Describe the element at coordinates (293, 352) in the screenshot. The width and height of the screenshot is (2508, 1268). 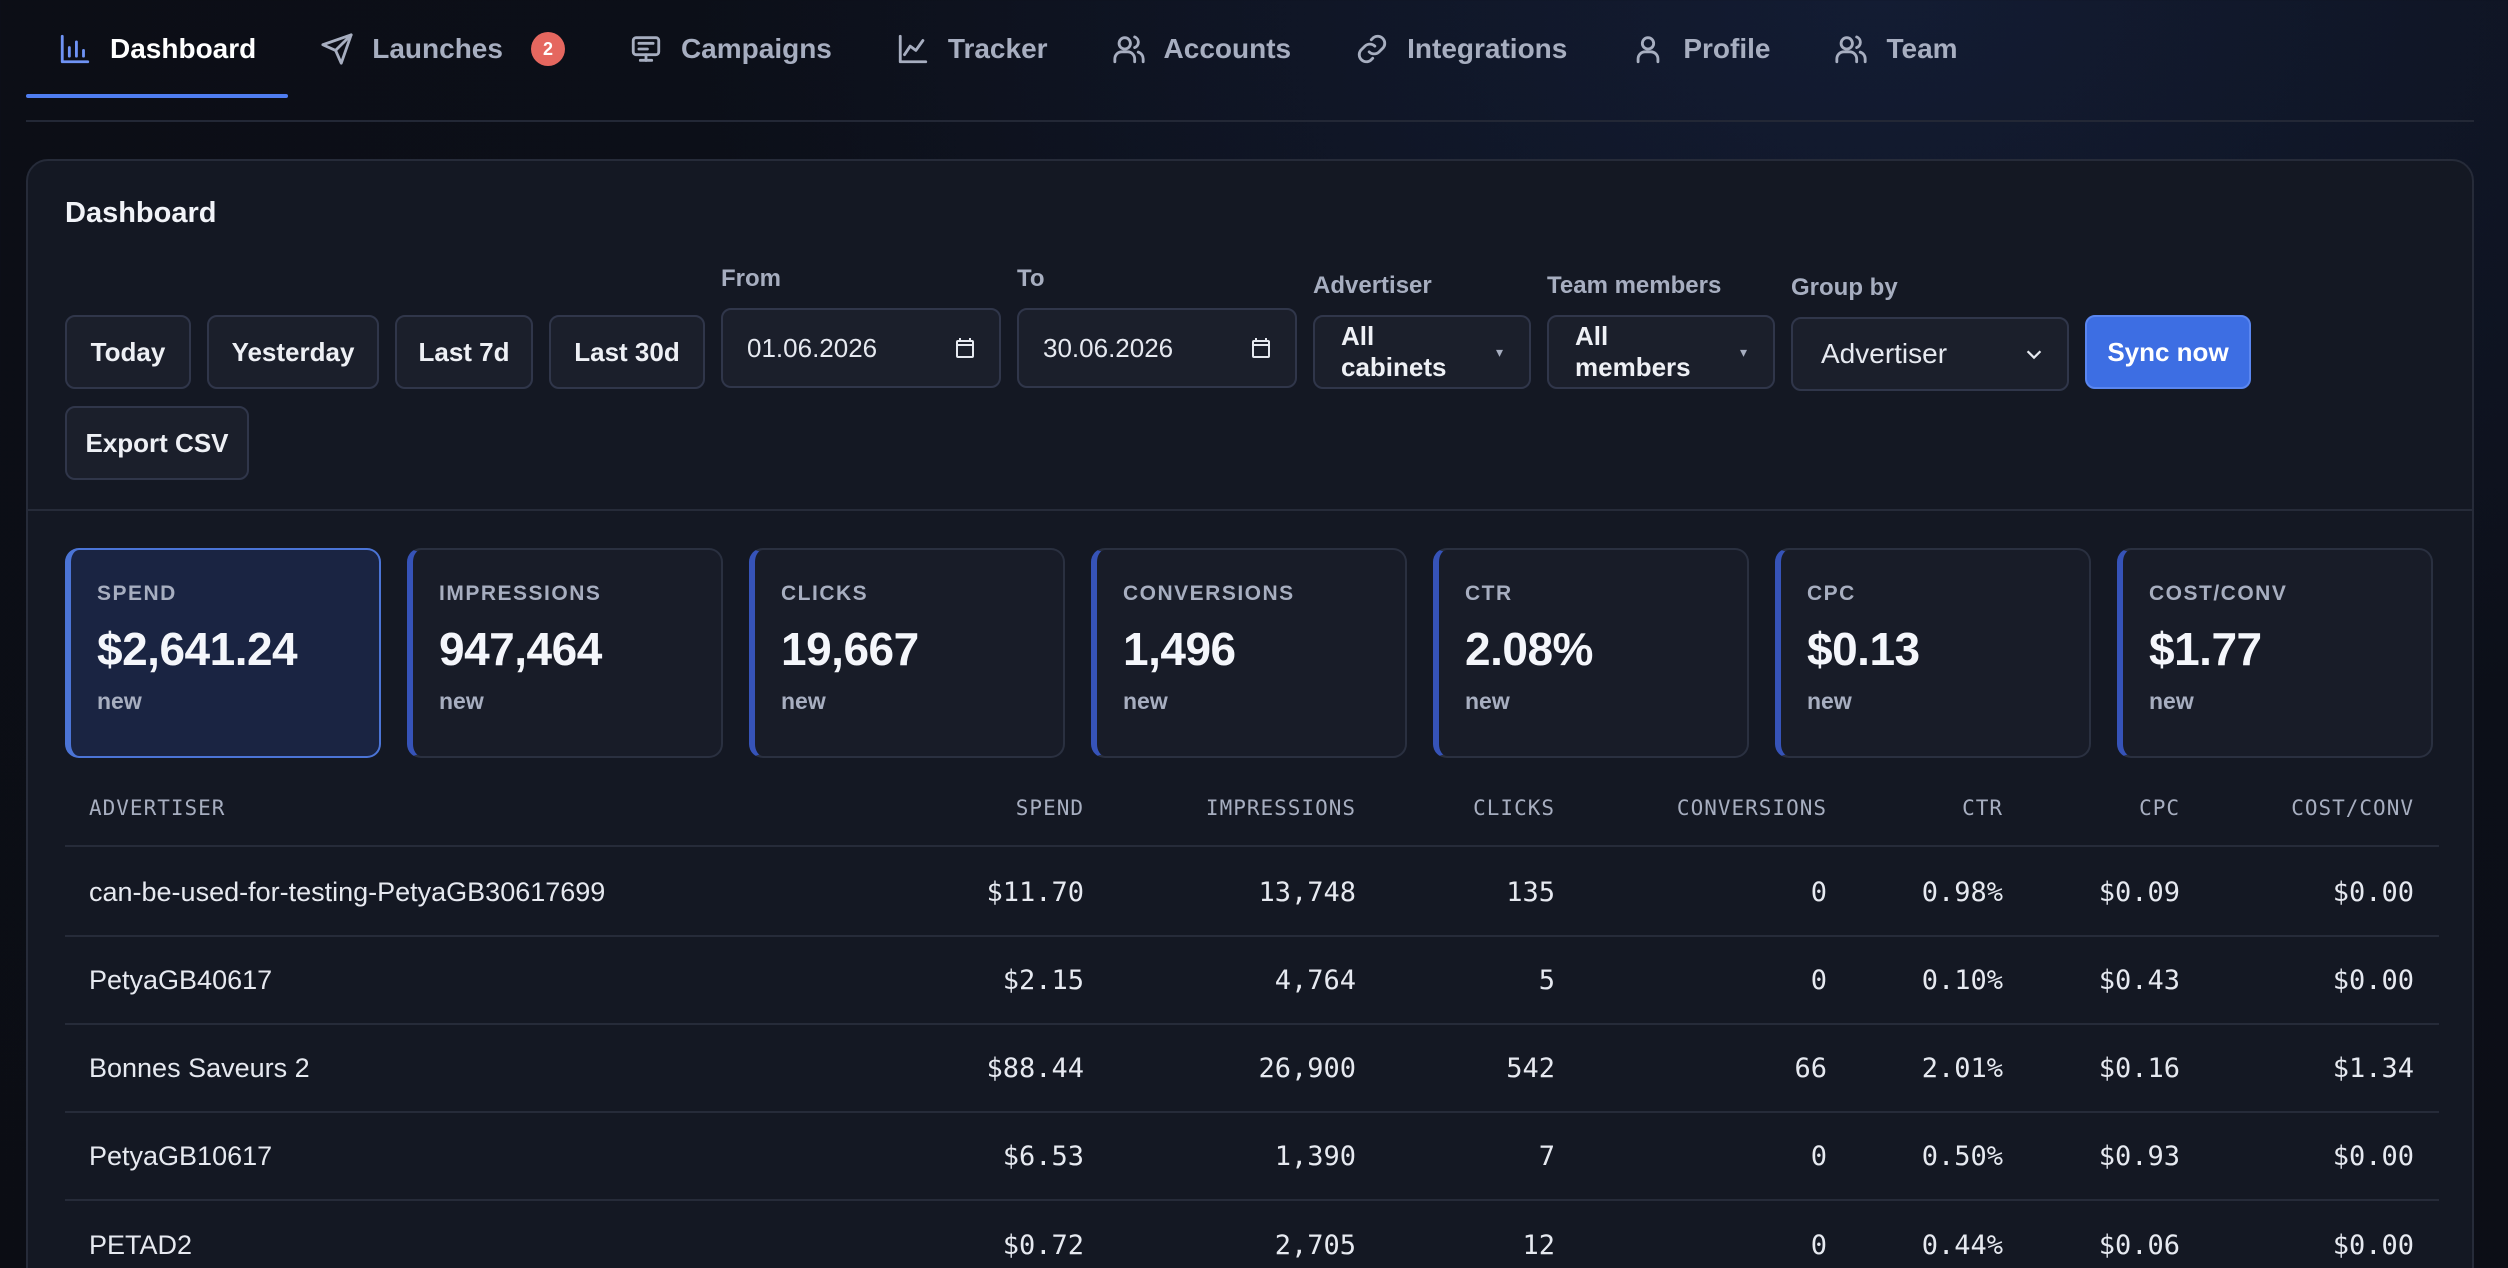
I see `yesterday-button: Yesterday` at that location.